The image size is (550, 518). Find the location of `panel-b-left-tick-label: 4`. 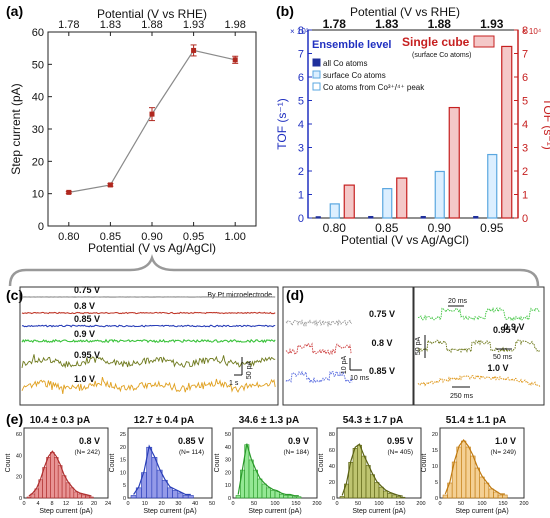

panel-b-left-tick-label: 4 is located at coordinates (301, 125).